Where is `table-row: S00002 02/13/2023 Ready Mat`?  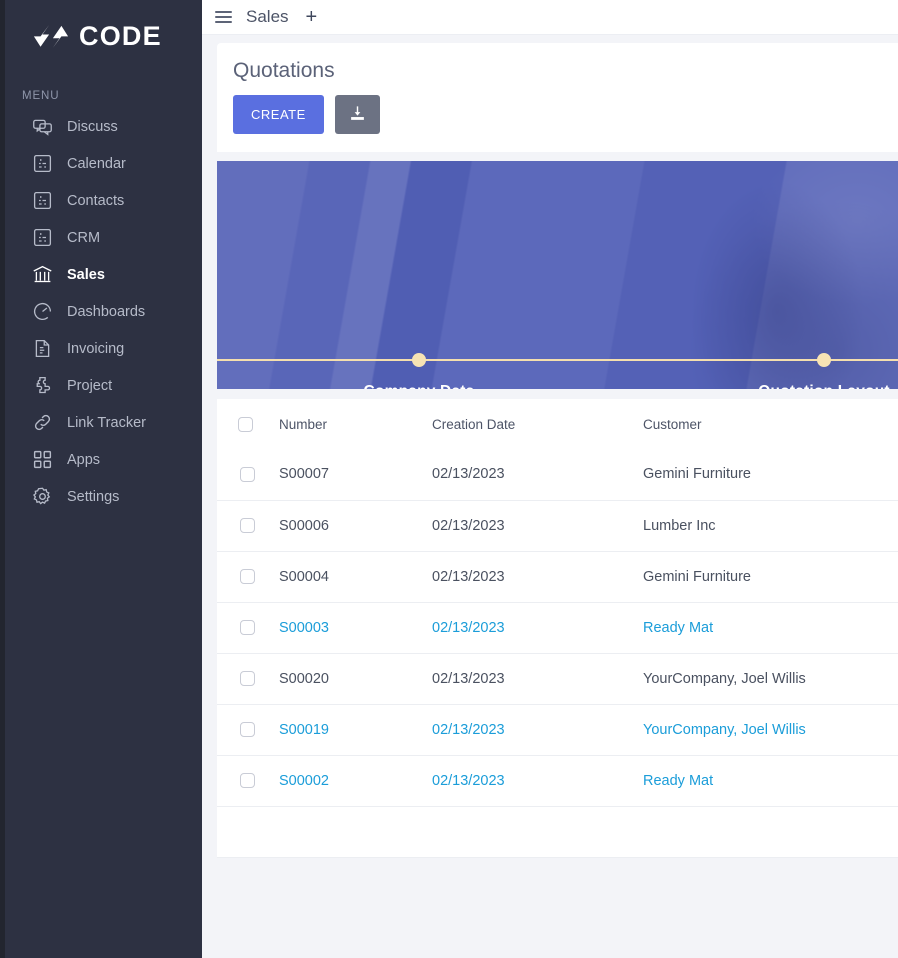
table-row: S00002 02/13/2023 Ready Mat is located at coordinates (557, 781).